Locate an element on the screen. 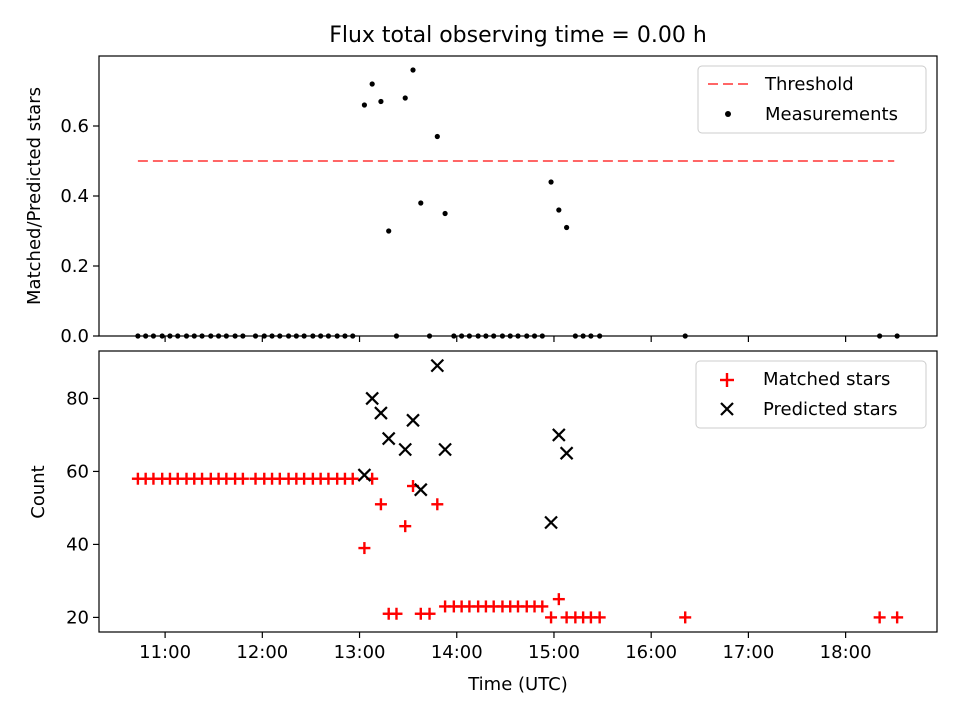 This screenshot has width=960, height=720. bottom-y-tick-label: 80 is located at coordinates (77, 398).